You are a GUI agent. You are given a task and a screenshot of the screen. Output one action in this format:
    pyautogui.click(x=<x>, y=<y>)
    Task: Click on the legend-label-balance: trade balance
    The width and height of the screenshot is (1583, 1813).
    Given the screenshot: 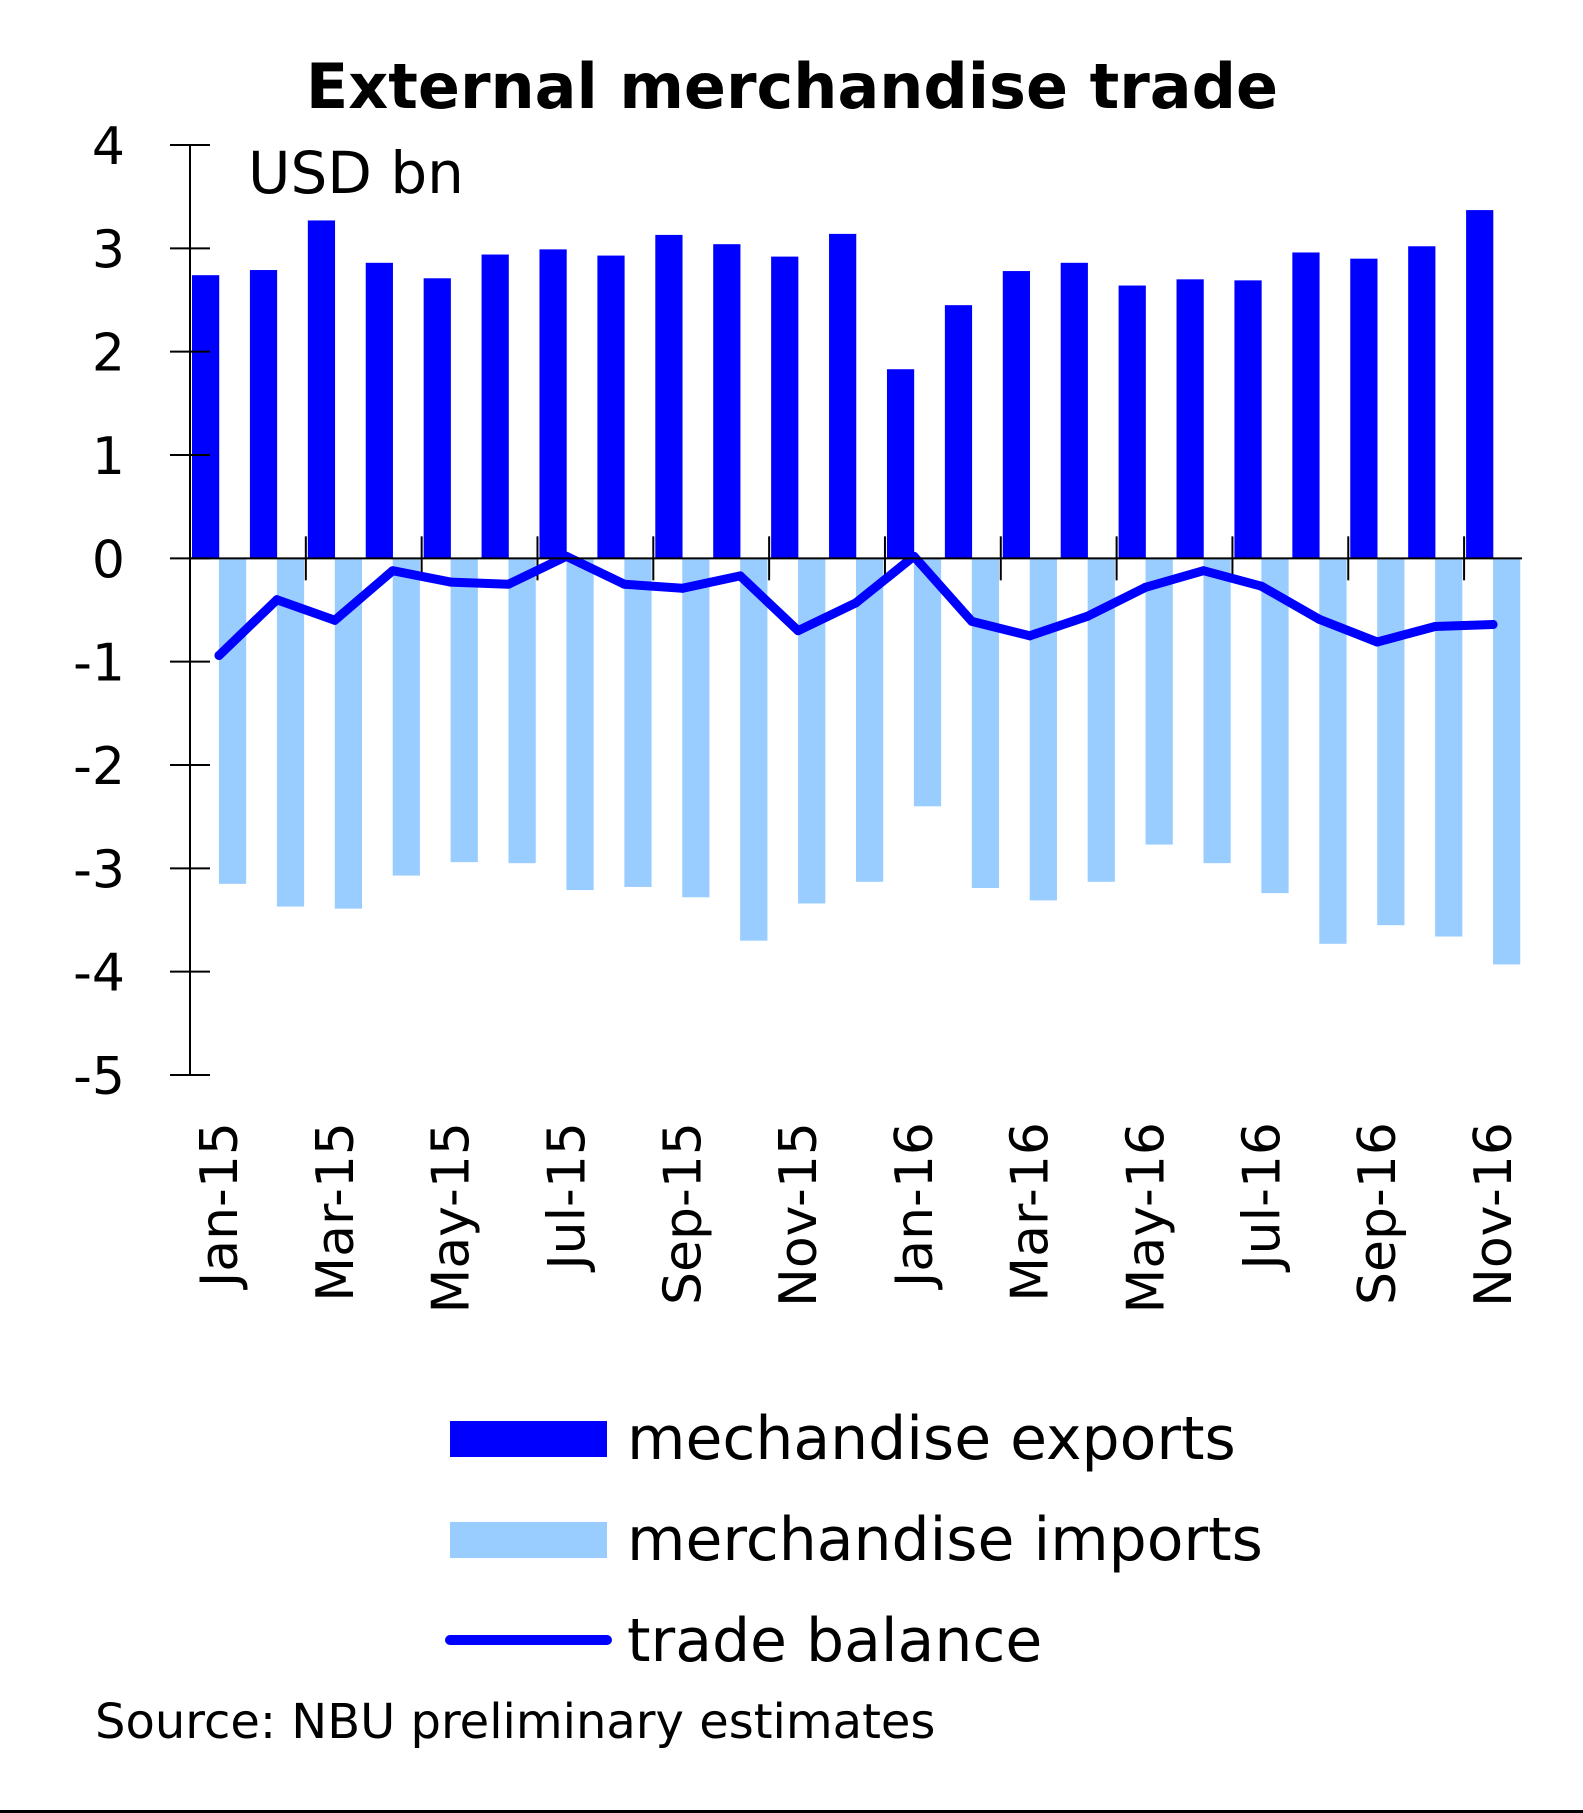 What is the action you would take?
    pyautogui.click(x=834, y=1641)
    